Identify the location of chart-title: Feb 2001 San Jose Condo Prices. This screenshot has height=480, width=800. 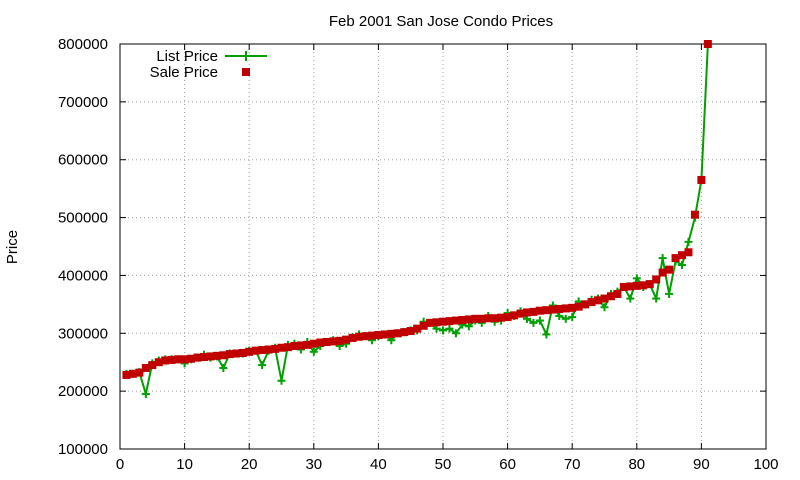
(441, 21).